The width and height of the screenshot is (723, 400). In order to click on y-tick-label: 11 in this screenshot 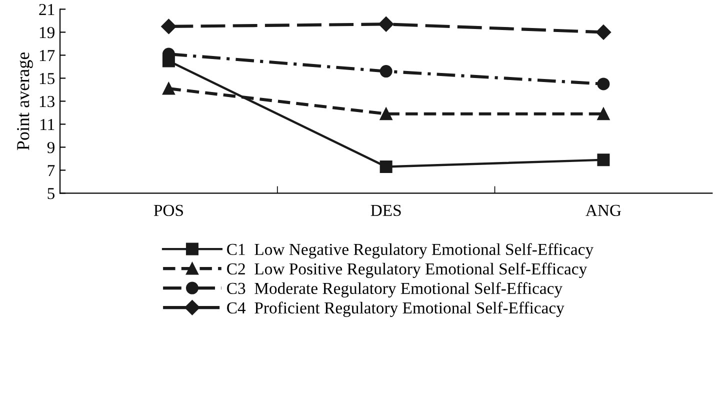, I will do `click(47, 124)`.